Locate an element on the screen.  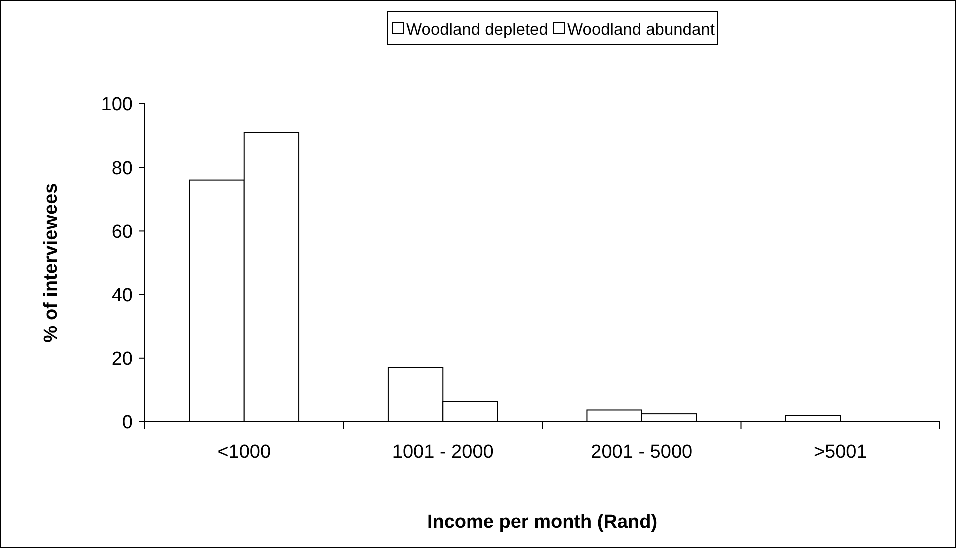
x-tick-label: >5001 is located at coordinates (841, 452).